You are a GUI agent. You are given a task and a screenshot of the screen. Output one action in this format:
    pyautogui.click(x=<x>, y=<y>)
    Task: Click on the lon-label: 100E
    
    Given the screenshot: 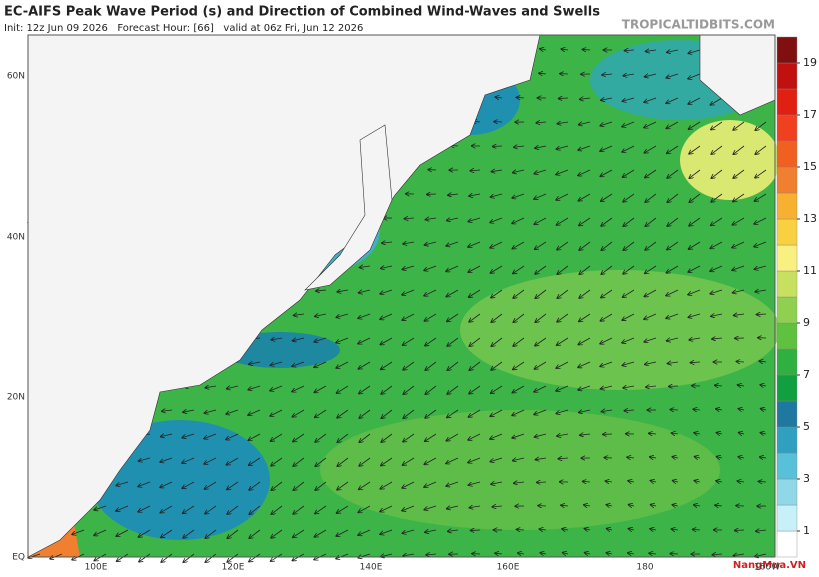 What is the action you would take?
    pyautogui.click(x=96, y=568)
    